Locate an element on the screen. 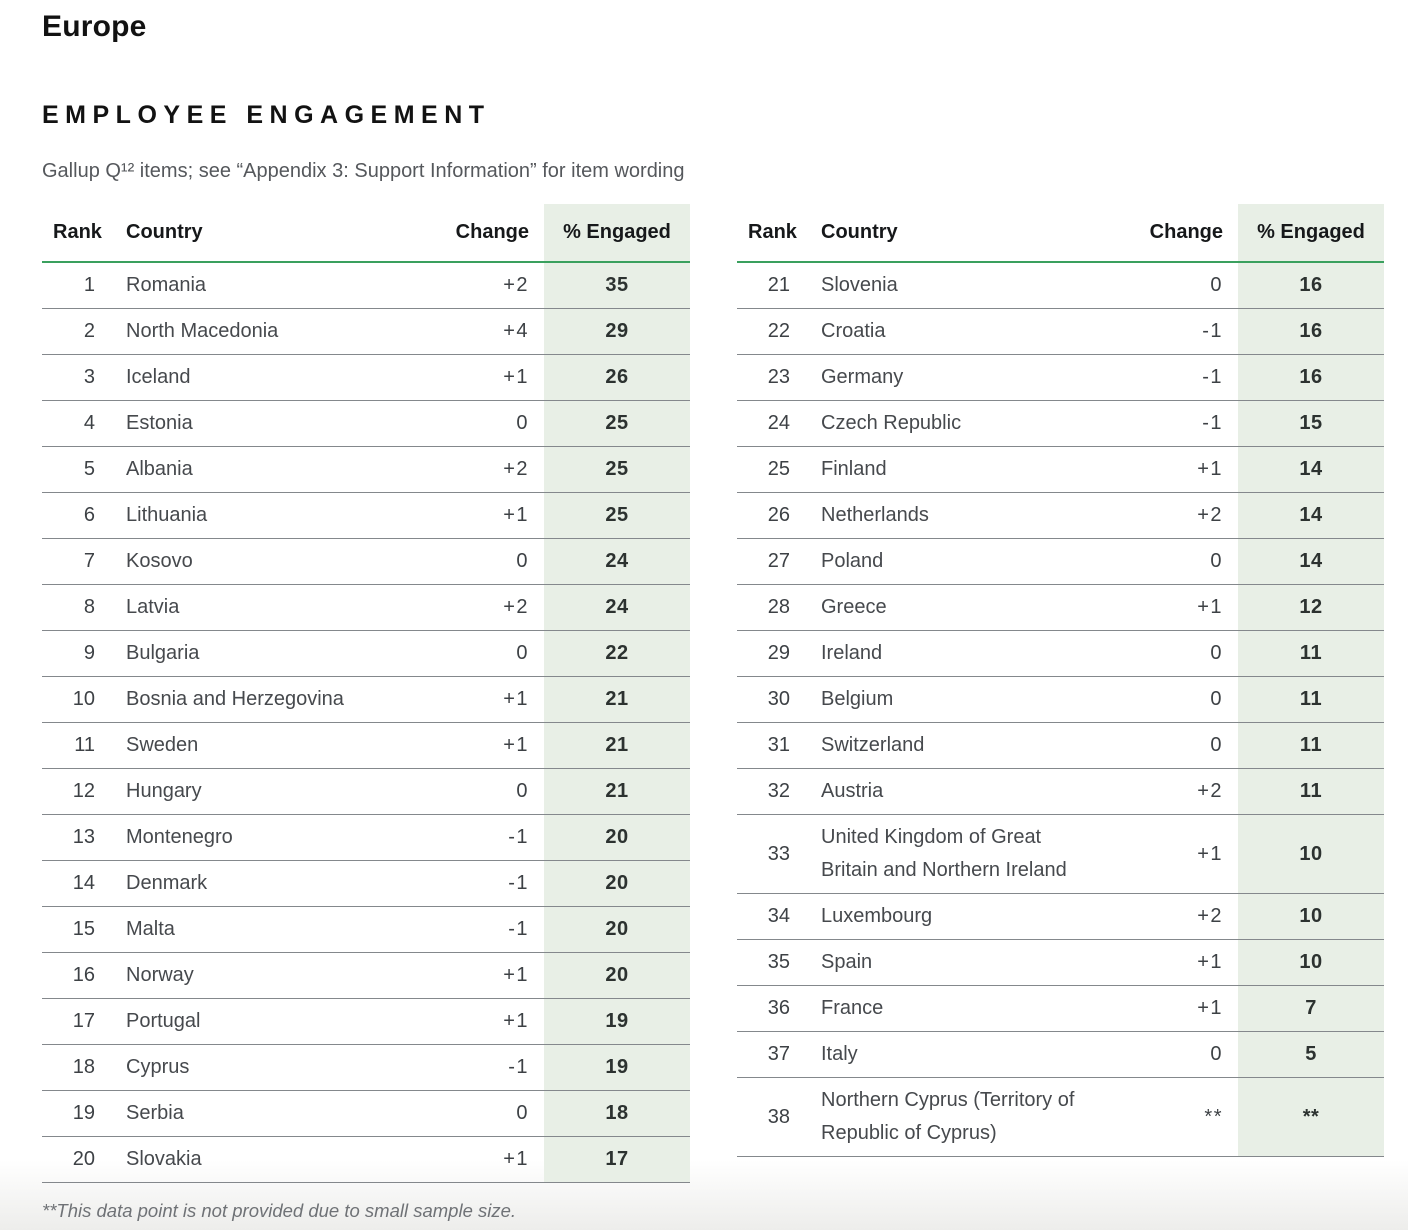 Image resolution: width=1408 pixels, height=1230 pixels. rank-cell: 9 is located at coordinates (89, 653).